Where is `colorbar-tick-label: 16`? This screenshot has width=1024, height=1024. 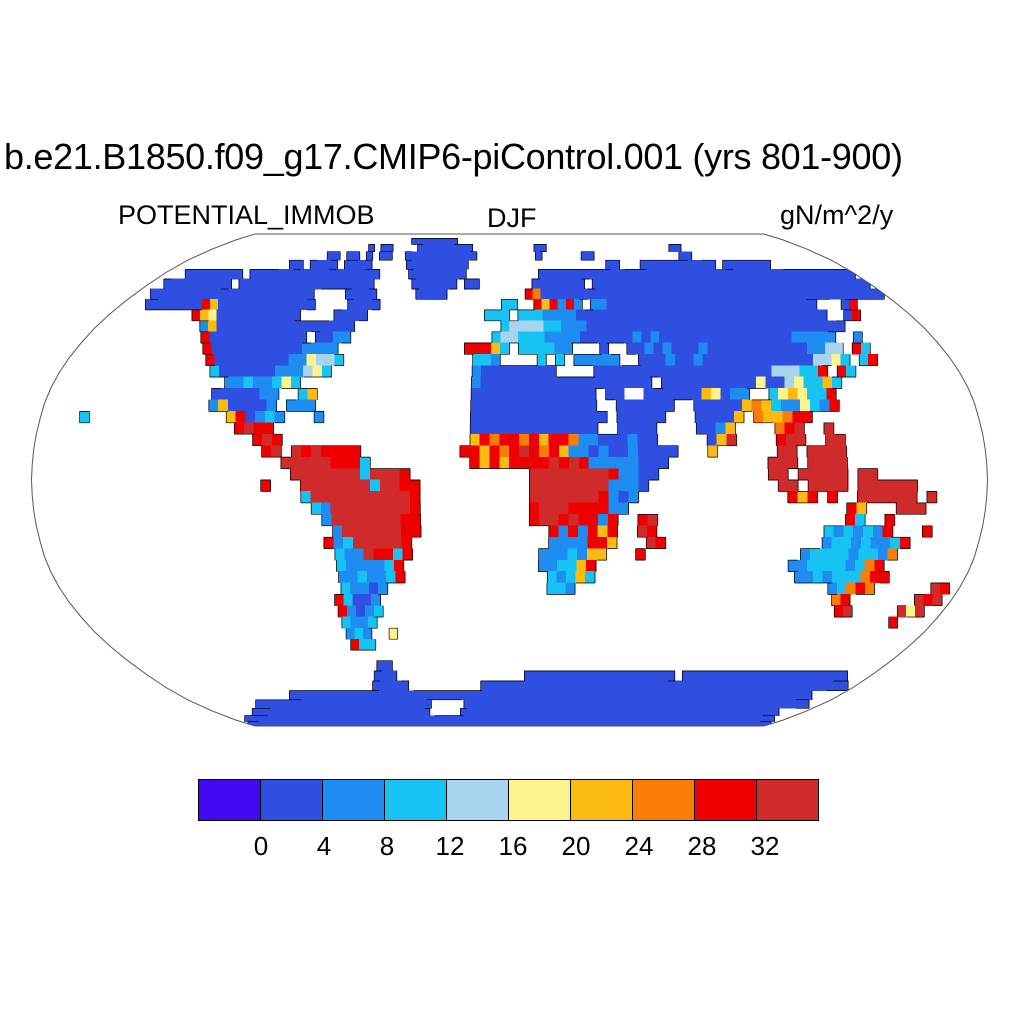
colorbar-tick-label: 16 is located at coordinates (513, 846).